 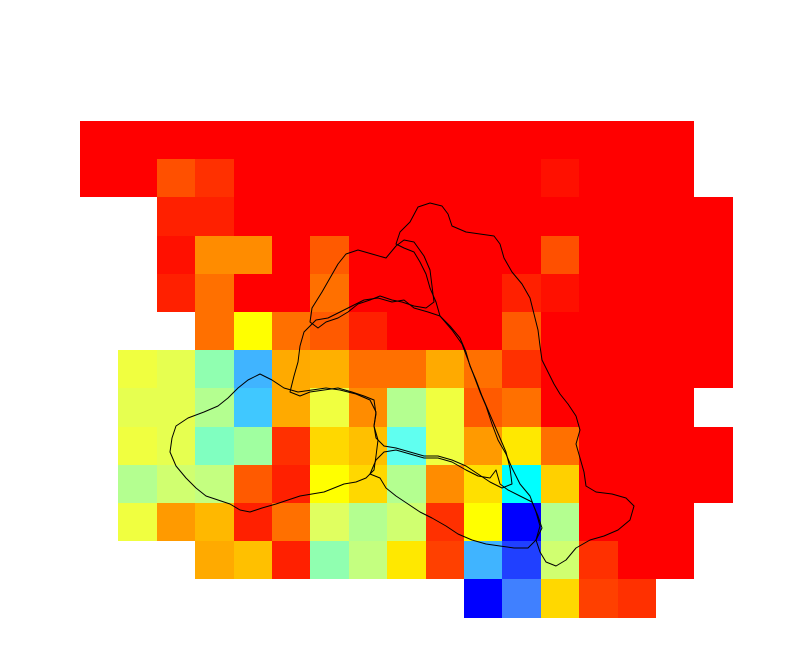 I want to click on heatmap-cell-r7-c14, so click(x=637, y=407).